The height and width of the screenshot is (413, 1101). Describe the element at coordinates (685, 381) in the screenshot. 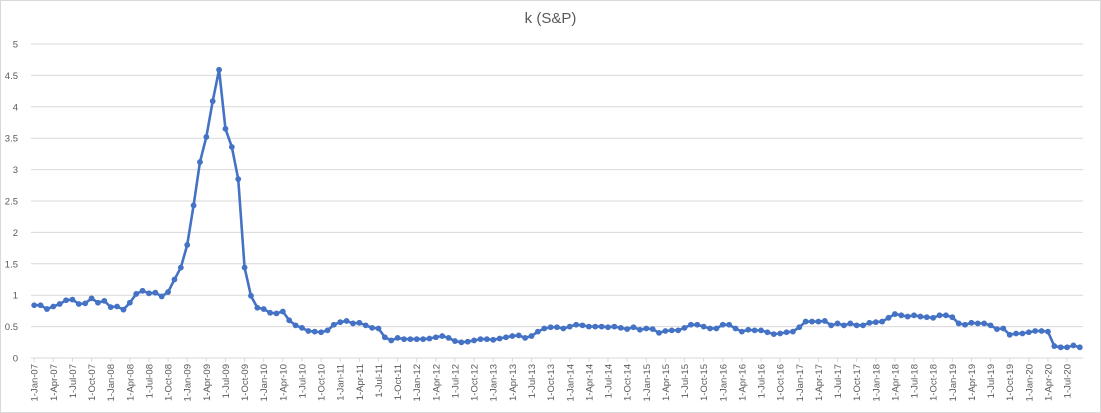

I see `x-tick-label: 1-Jul-15` at that location.